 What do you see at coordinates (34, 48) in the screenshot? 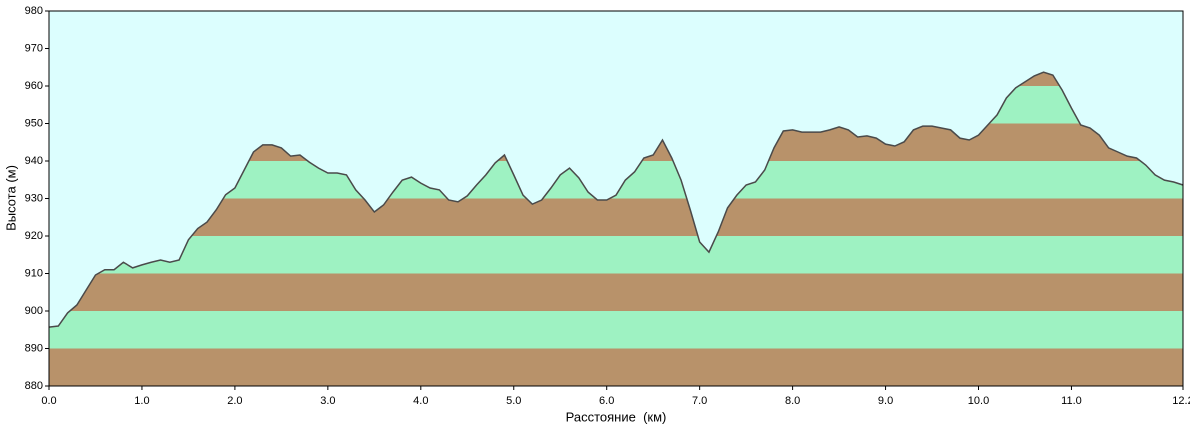
I see `y-tick-label: 970` at bounding box center [34, 48].